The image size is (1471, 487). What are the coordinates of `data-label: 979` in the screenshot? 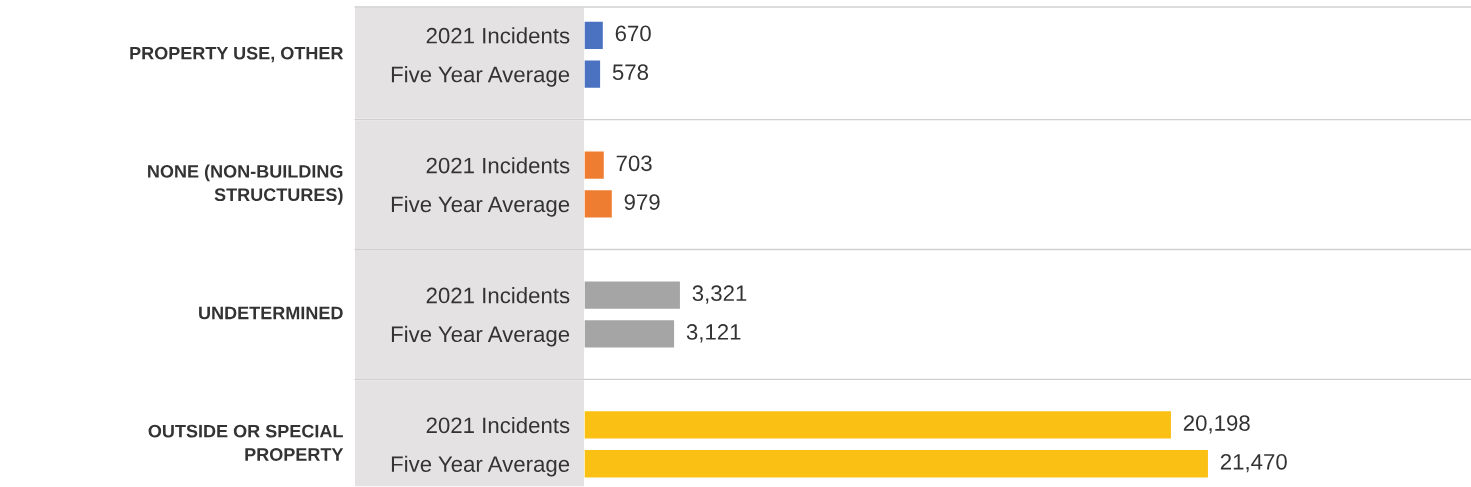 It's located at (642, 202).